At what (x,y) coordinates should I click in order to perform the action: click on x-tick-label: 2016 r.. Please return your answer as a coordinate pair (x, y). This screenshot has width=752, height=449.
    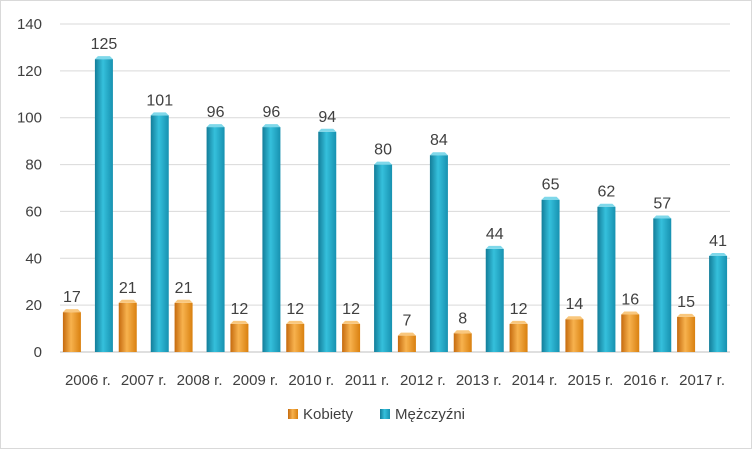
    Looking at the image, I should click on (646, 380).